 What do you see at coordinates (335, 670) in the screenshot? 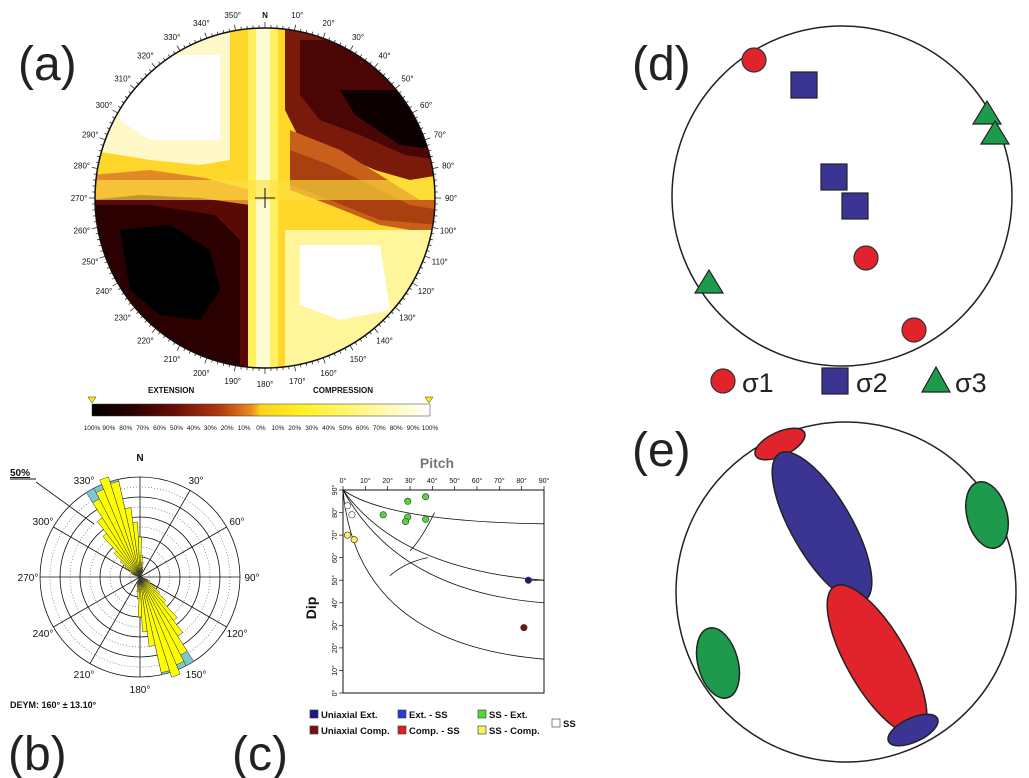
I see `y-tick-label: 10°` at bounding box center [335, 670].